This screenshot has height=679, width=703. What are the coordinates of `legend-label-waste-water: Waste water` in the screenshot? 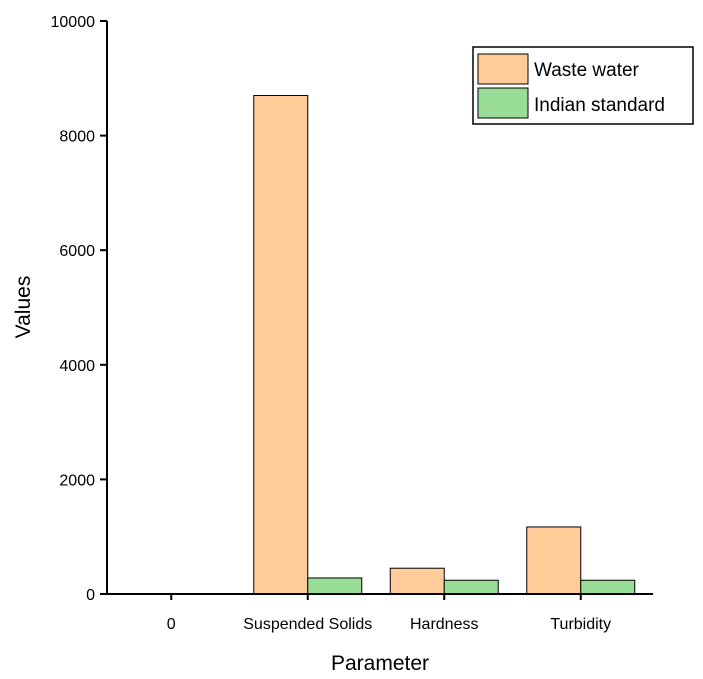 It's located at (587, 70).